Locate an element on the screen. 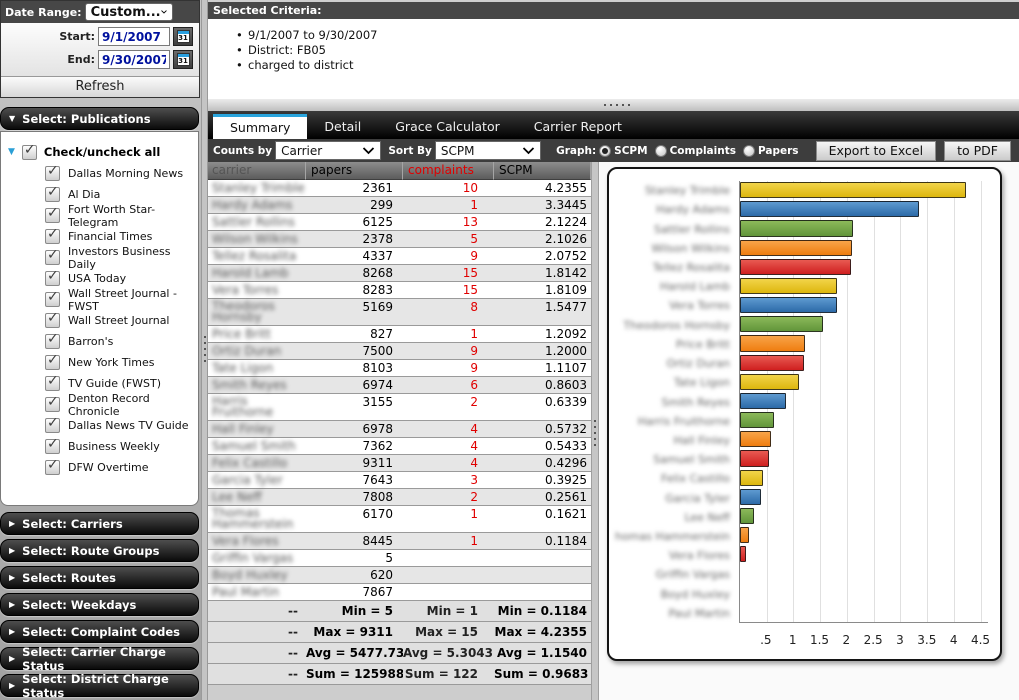 The height and width of the screenshot is (700, 1019). sidebar-splitter is located at coordinates (204, 350).